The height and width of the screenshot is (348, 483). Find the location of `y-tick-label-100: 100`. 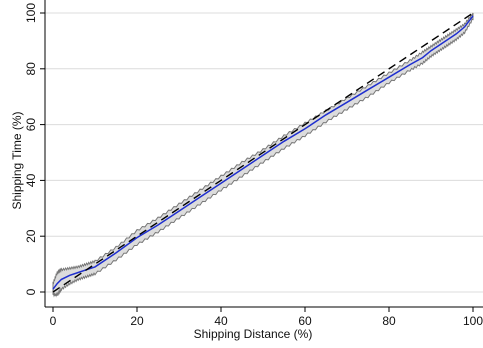

y-tick-label-100: 100 is located at coordinates (31, 13).